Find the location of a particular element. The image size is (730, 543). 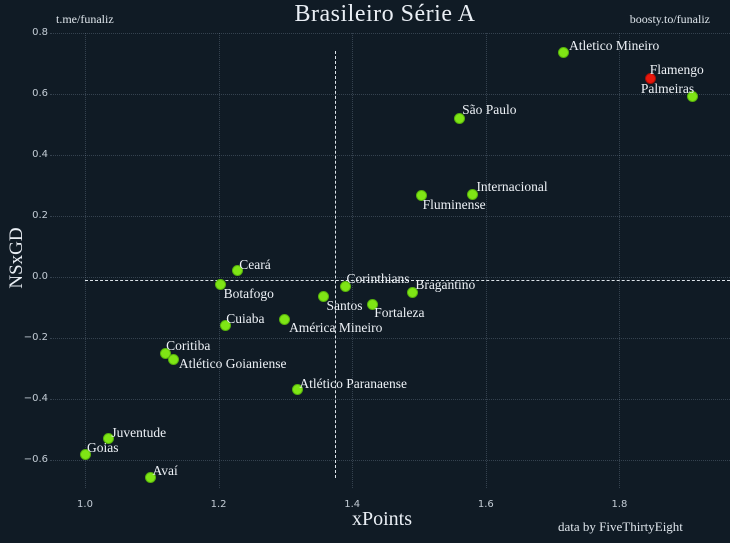

point-label: Coritiba is located at coordinates (188, 346).